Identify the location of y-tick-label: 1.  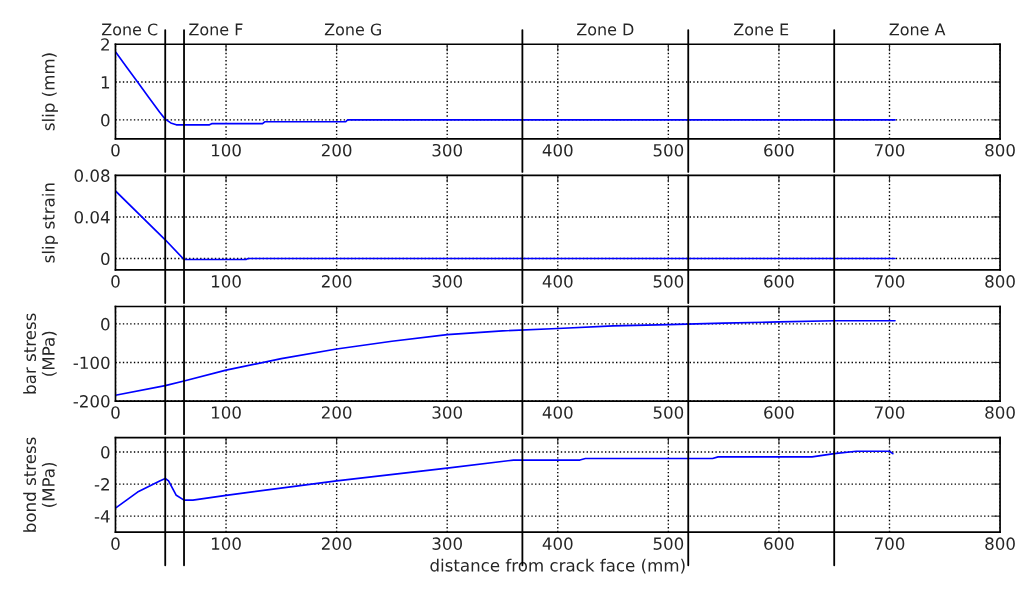
(105, 82).